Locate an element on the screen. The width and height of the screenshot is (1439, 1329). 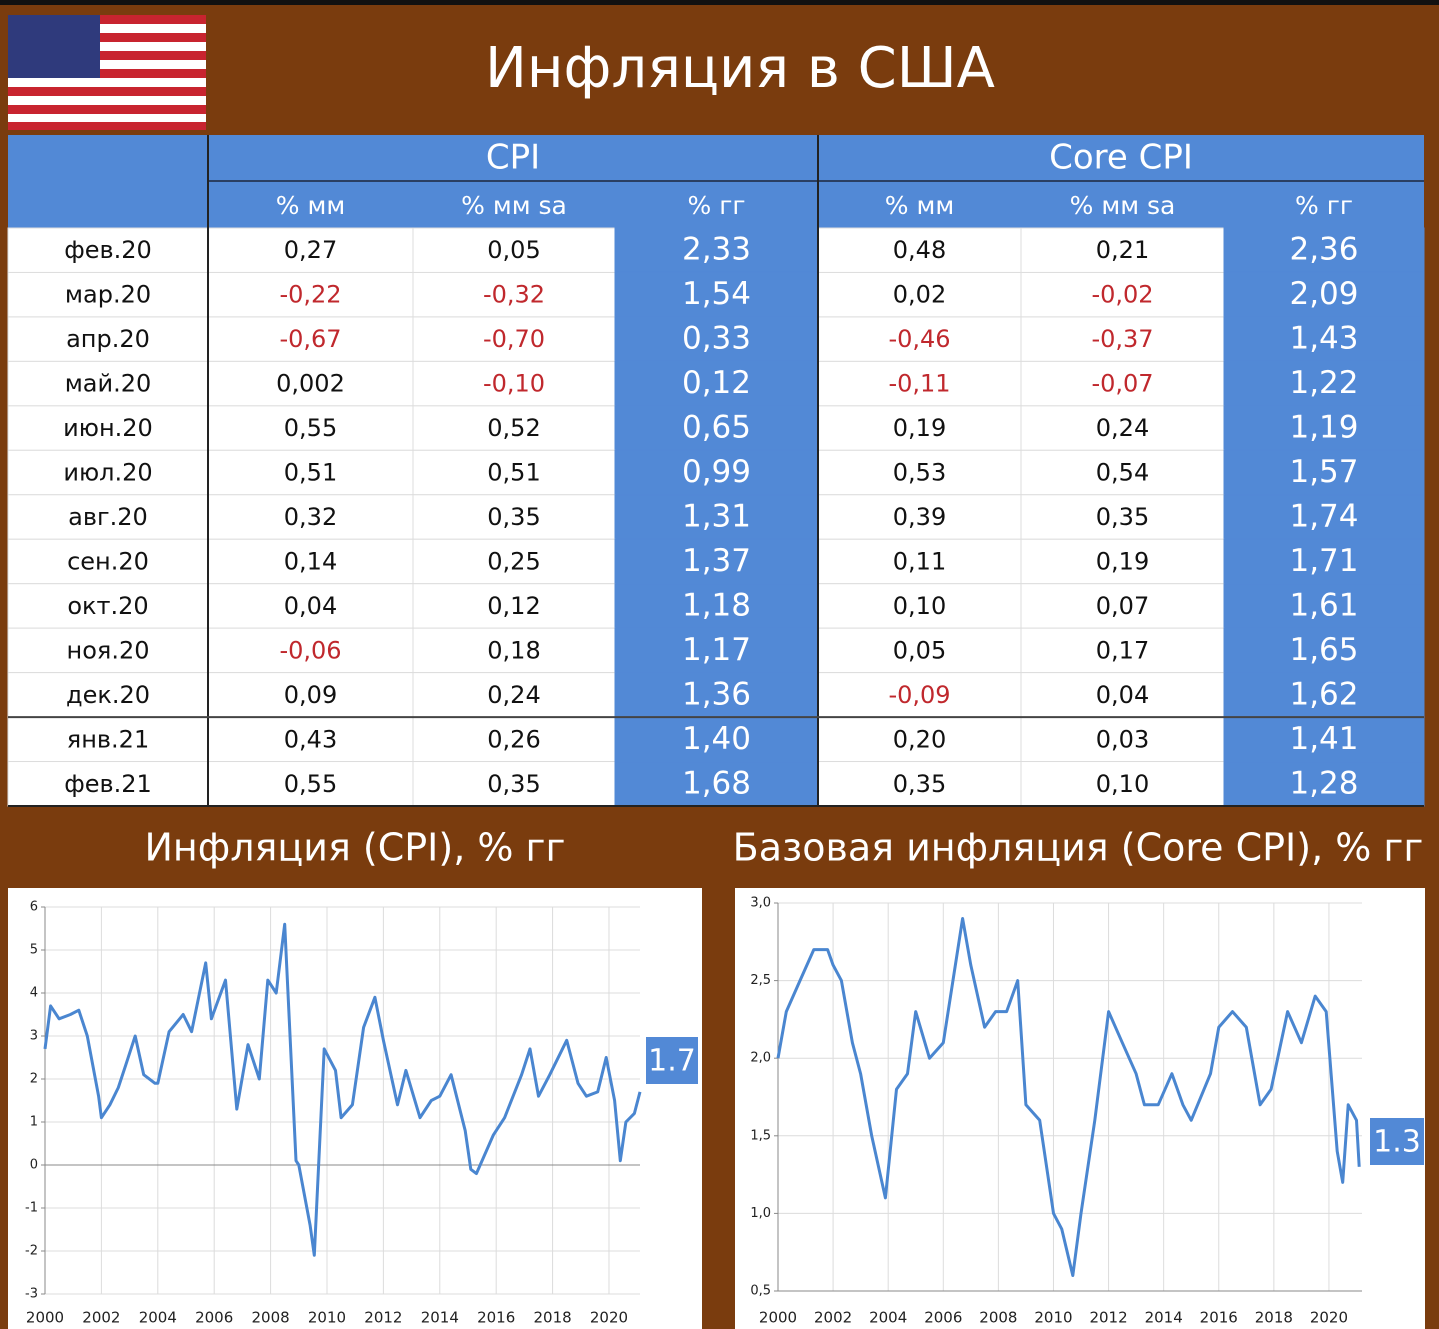
group-header: CPI is located at coordinates (513, 158).